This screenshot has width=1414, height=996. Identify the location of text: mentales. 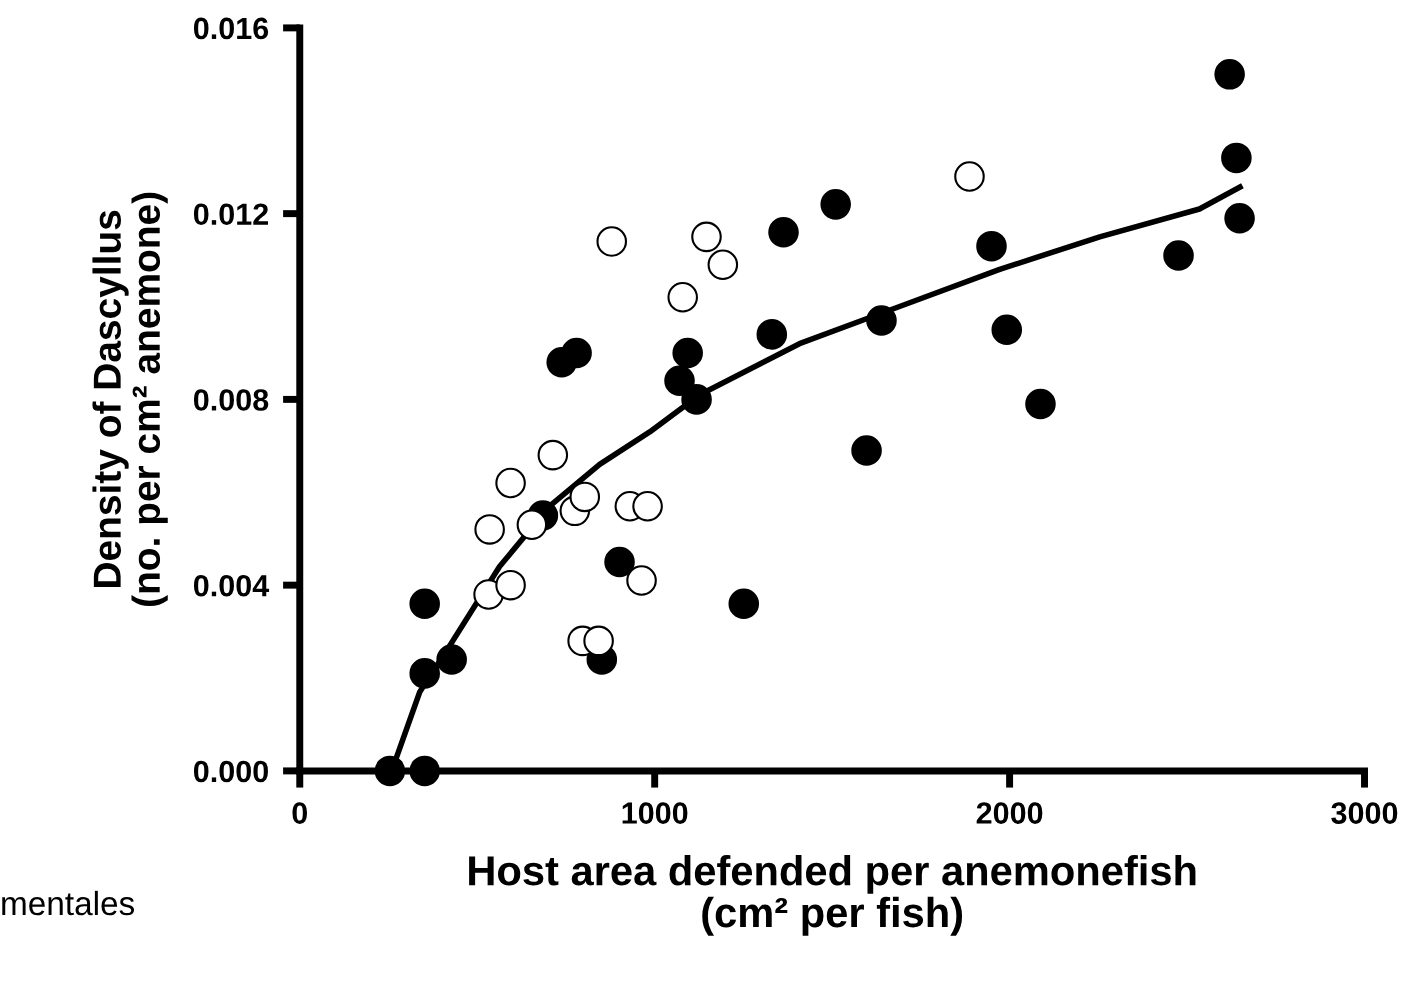
(68, 903).